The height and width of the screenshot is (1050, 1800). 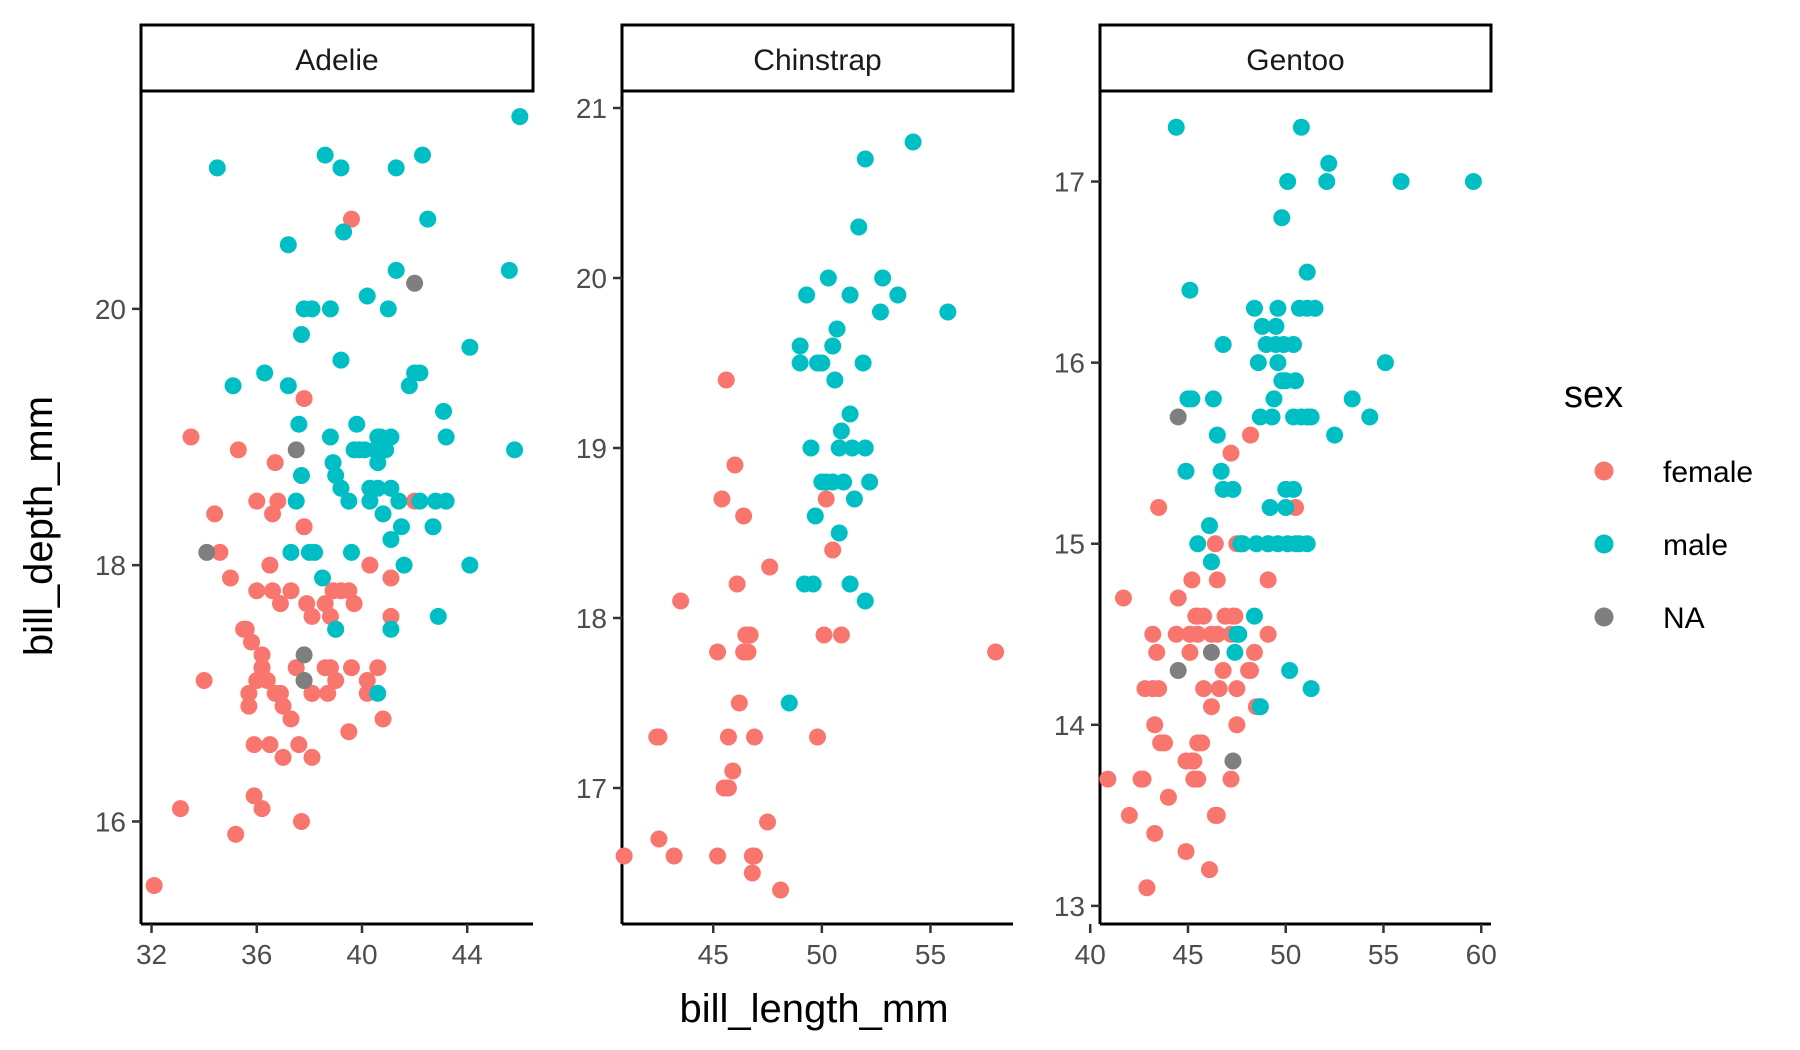 What do you see at coordinates (1178, 670) in the screenshot?
I see `point-na` at bounding box center [1178, 670].